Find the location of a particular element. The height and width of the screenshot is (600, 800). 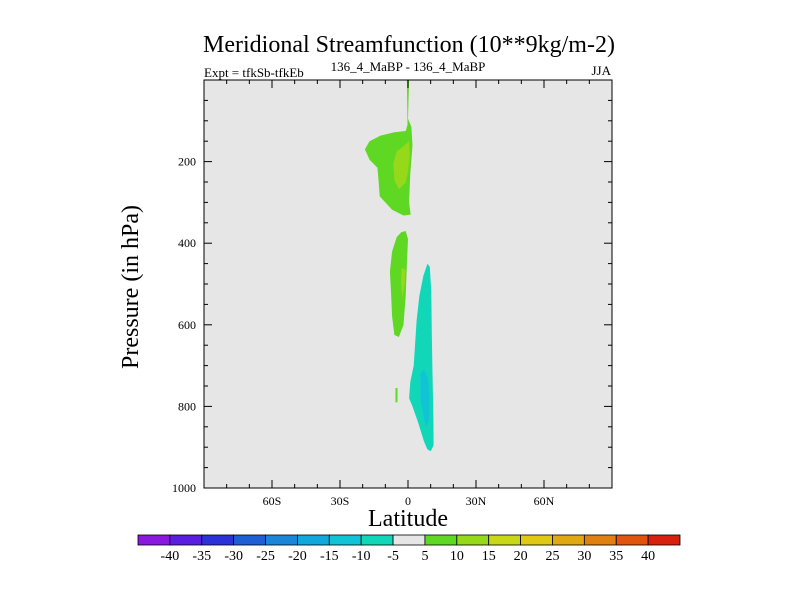

colorbar-label: -40 is located at coordinates (170, 556).